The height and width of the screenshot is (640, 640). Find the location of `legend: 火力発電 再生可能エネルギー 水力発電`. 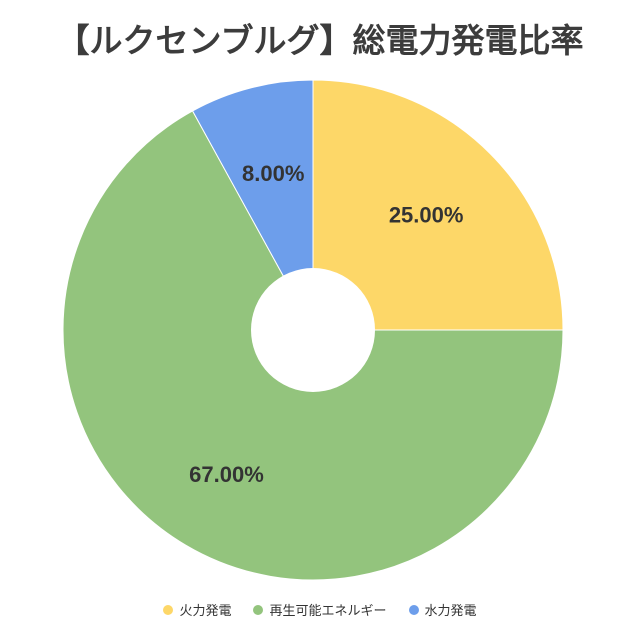

legend: 火力発電 再生可能エネルギー 水力発電 is located at coordinates (320, 609).